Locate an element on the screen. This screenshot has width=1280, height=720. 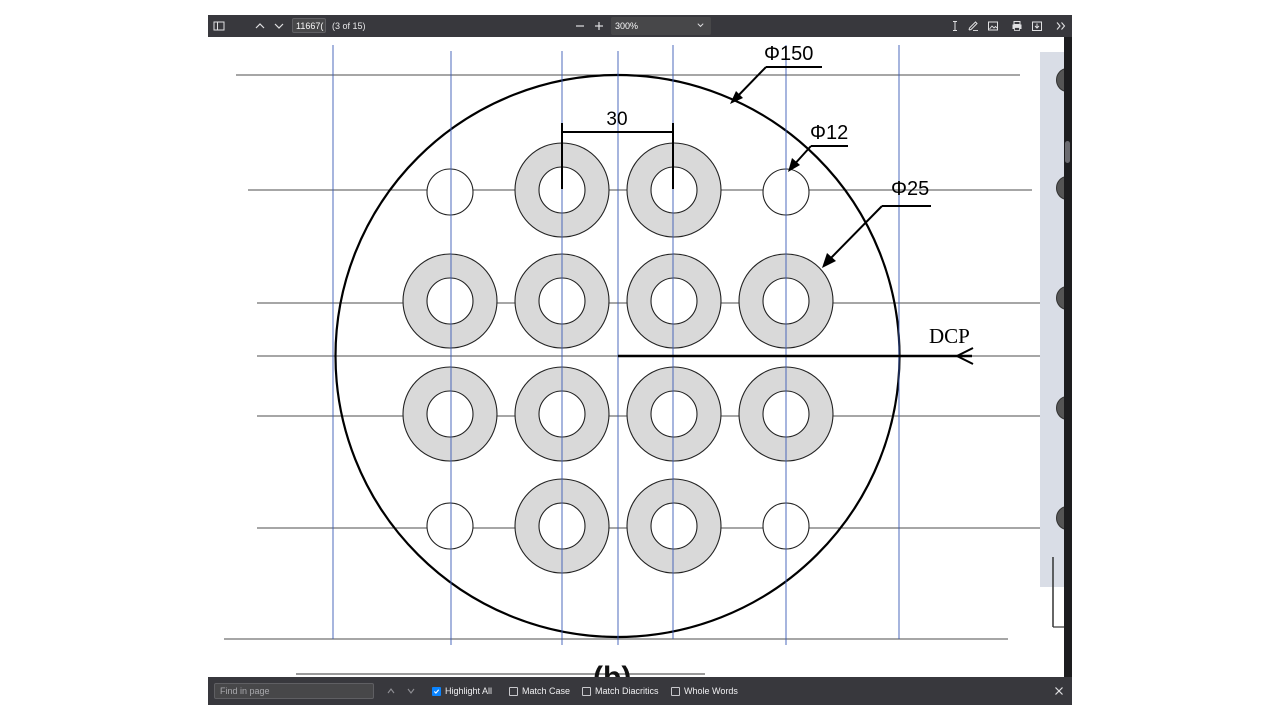
vertical-scrollbar is located at coordinates (1068, 357).